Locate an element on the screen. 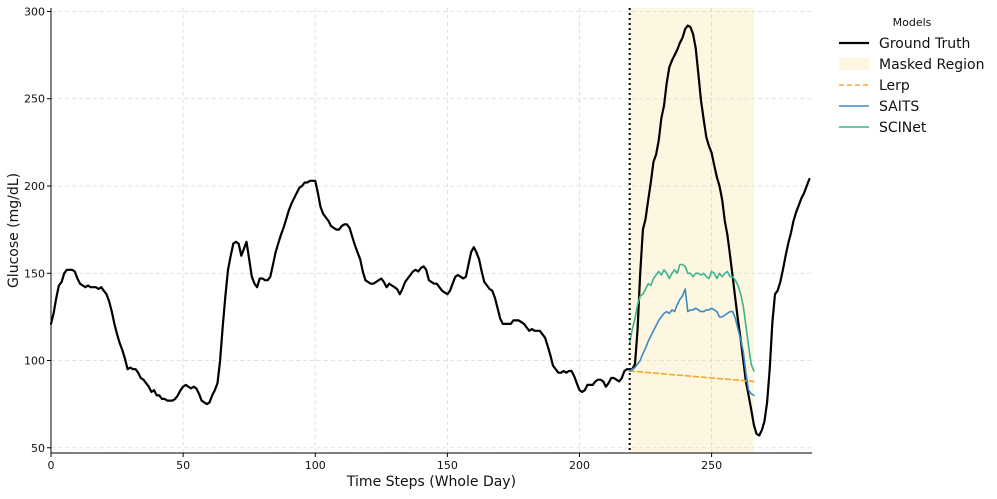 Image resolution: width=997 pixels, height=499 pixels. legend-label-lerp: Lerp is located at coordinates (894, 86).